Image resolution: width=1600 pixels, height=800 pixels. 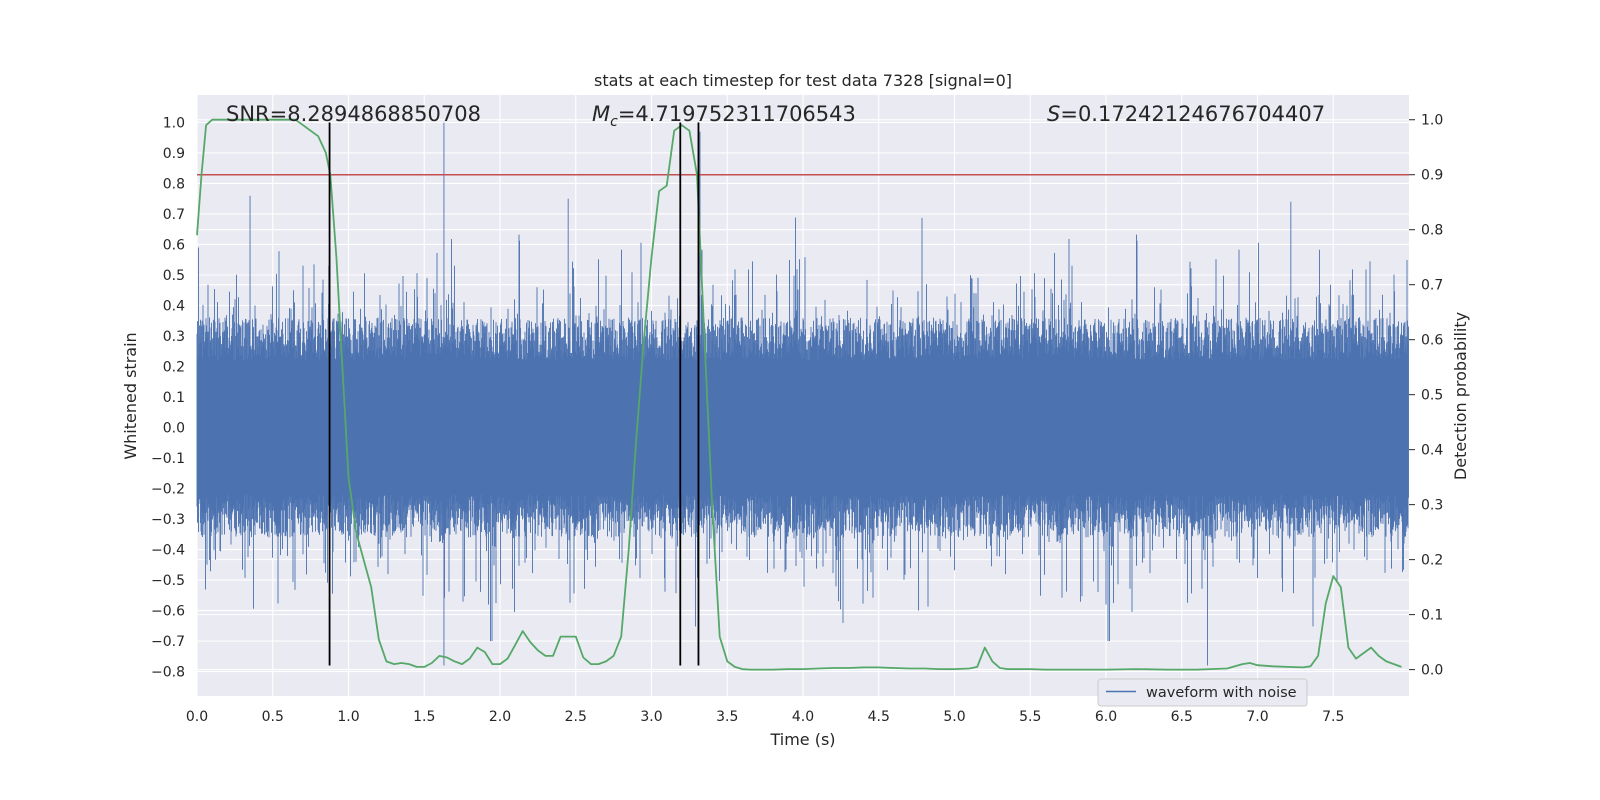 What do you see at coordinates (1053, 114) in the screenshot?
I see `s-symbol: S` at bounding box center [1053, 114].